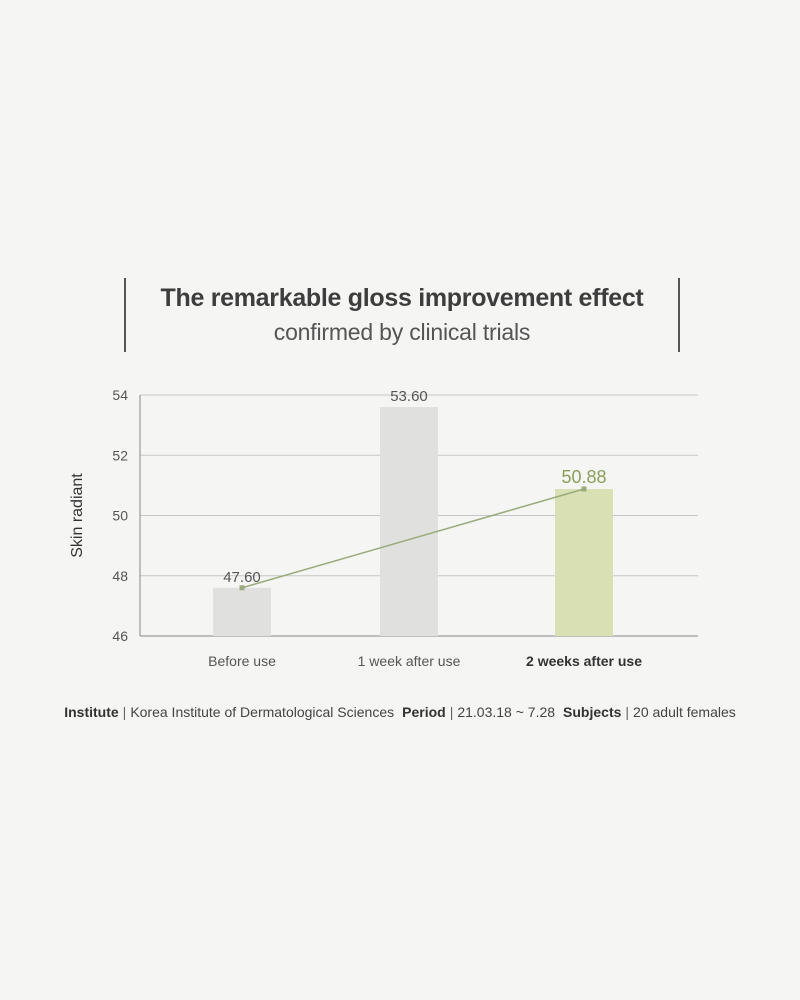 The width and height of the screenshot is (800, 1000). What do you see at coordinates (592, 712) in the screenshot?
I see `subjects-key: Subjects` at bounding box center [592, 712].